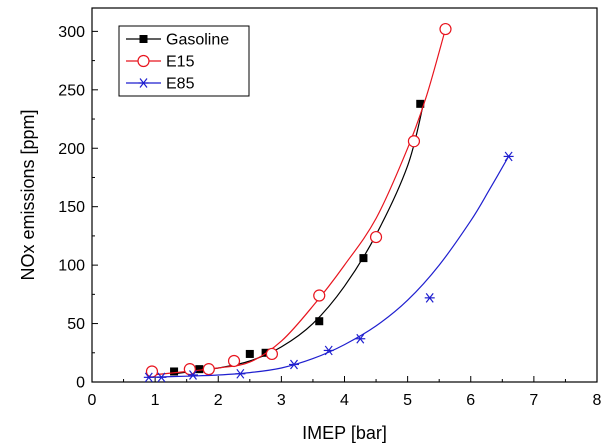  I want to click on legend-item-e15: E15, so click(160, 62).